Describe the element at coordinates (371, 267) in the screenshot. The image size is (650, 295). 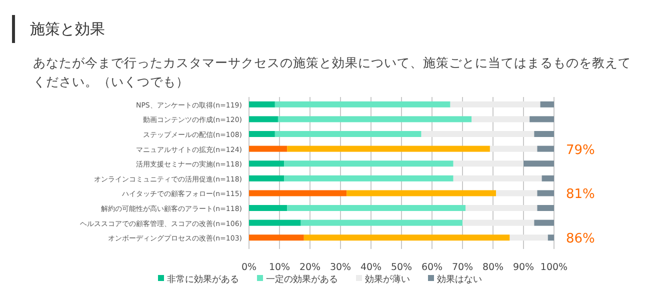
I see `x-tick-label: 40%` at that location.